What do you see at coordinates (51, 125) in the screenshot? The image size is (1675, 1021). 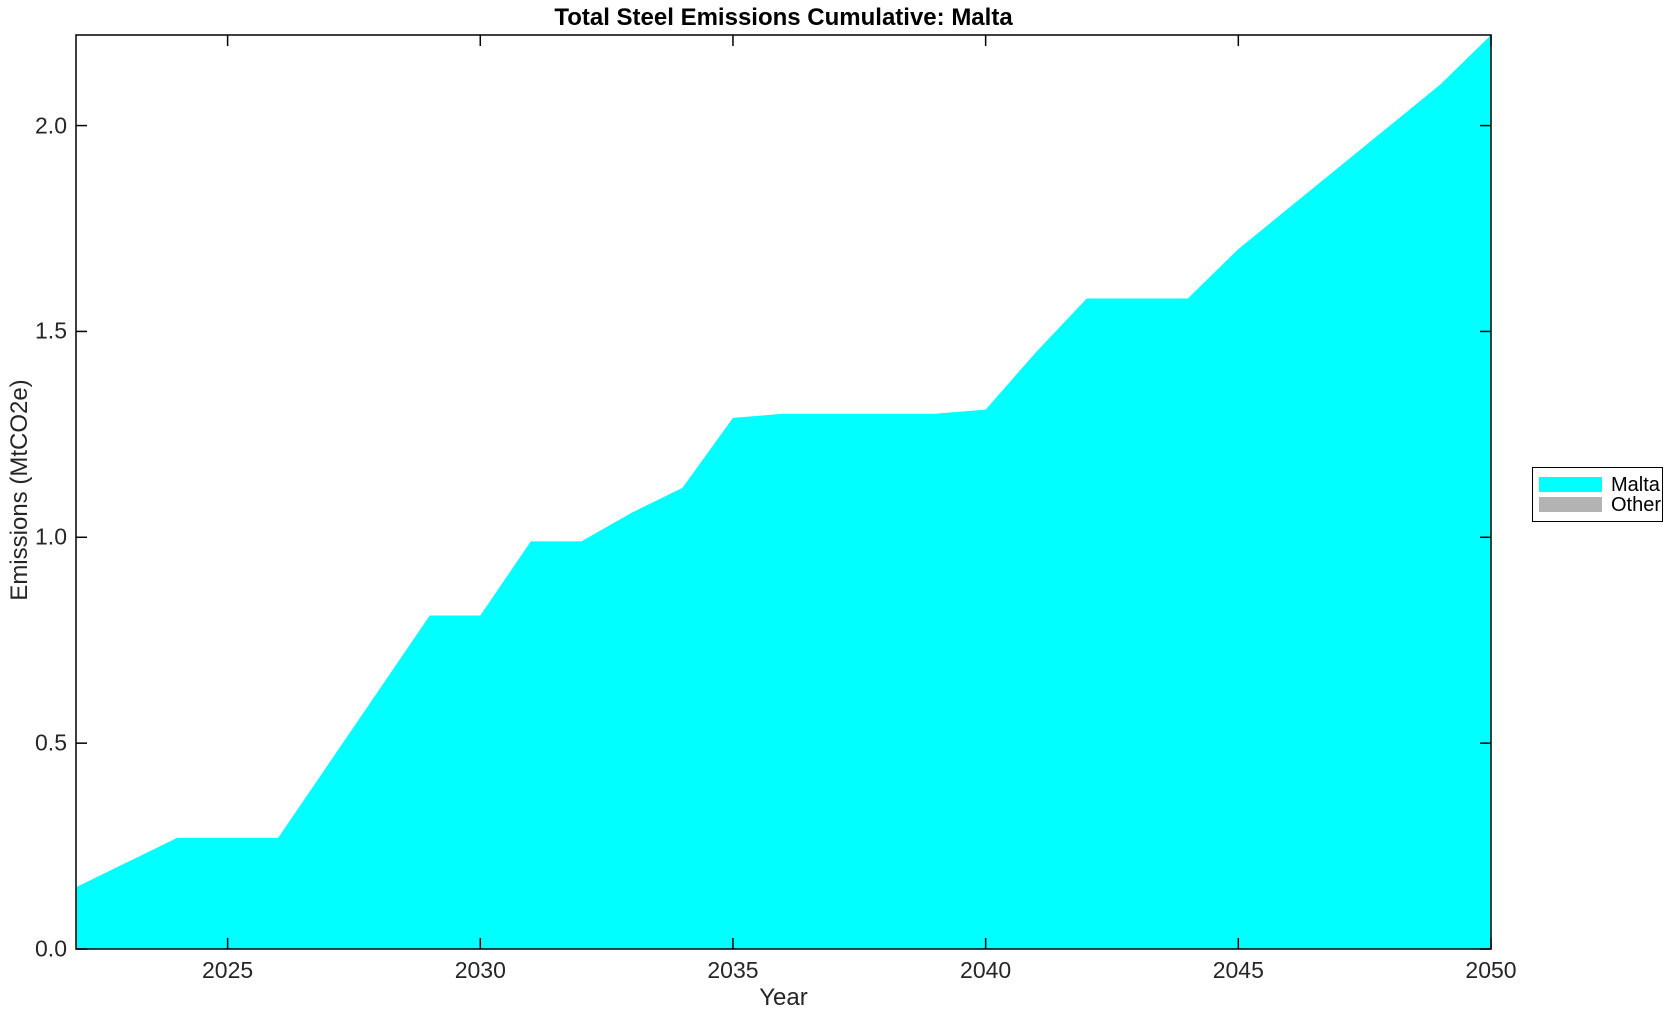 I see `y-tick-label: 2.0` at bounding box center [51, 125].